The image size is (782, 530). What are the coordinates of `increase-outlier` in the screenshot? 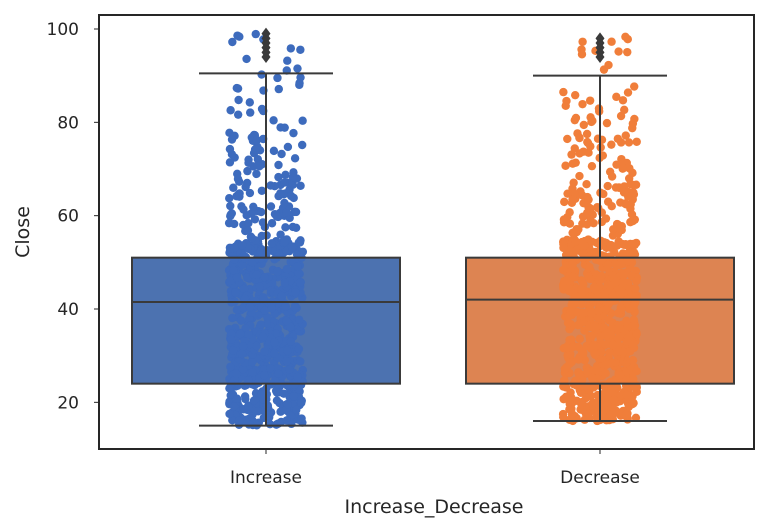 It's located at (266, 33).